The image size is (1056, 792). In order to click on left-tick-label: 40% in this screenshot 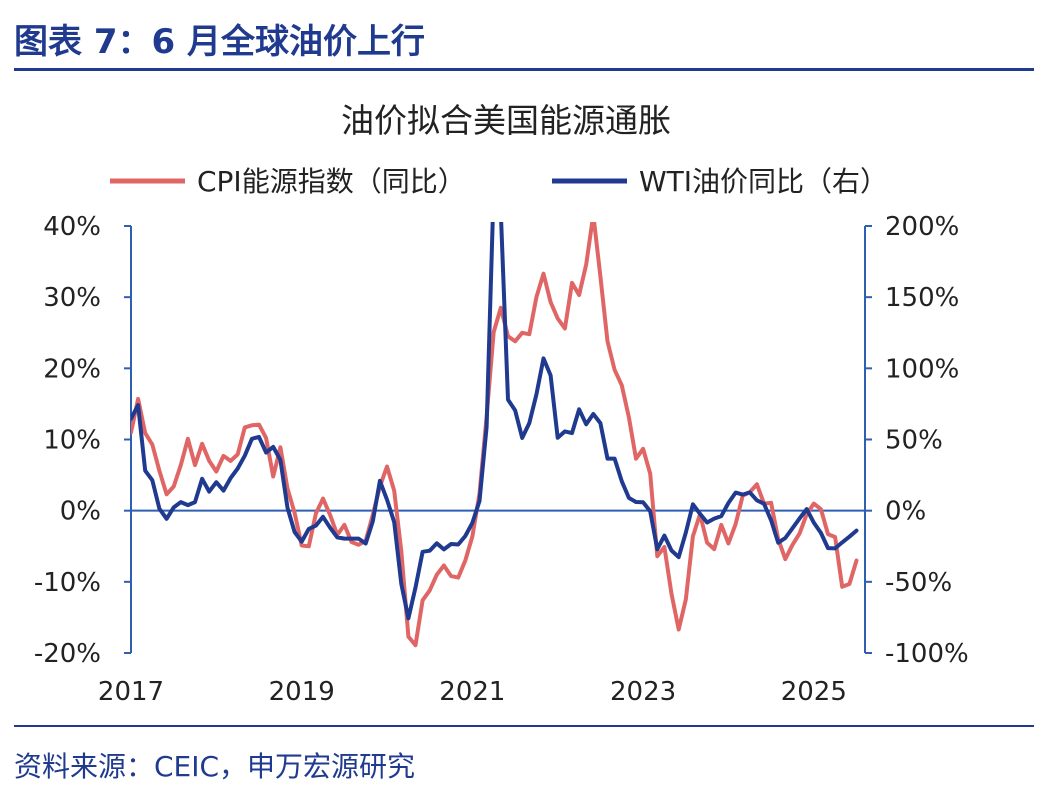, I will do `click(72, 227)`.